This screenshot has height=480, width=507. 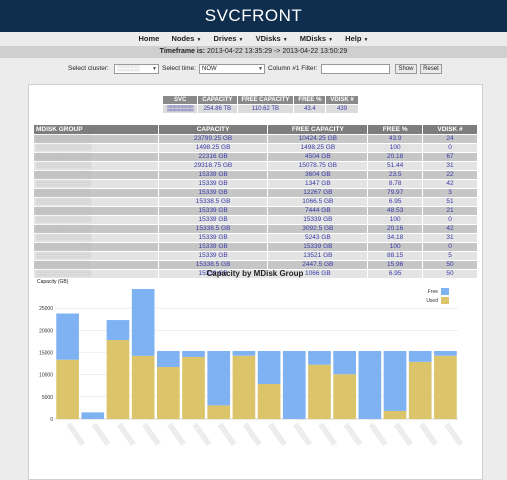 What do you see at coordinates (445, 291) in the screenshot?
I see `legend-swatch` at bounding box center [445, 291].